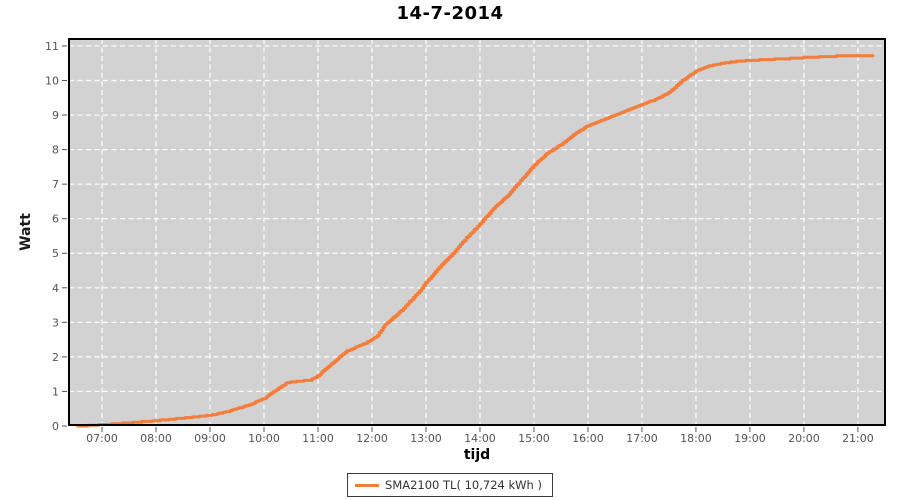  I want to click on x-tick-label: 08:00, so click(156, 438).